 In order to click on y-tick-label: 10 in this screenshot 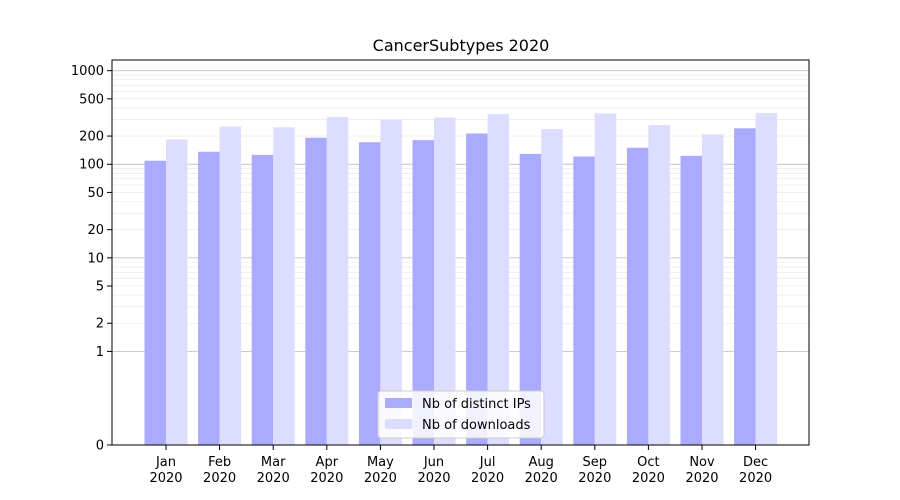, I will do `click(95, 258)`.